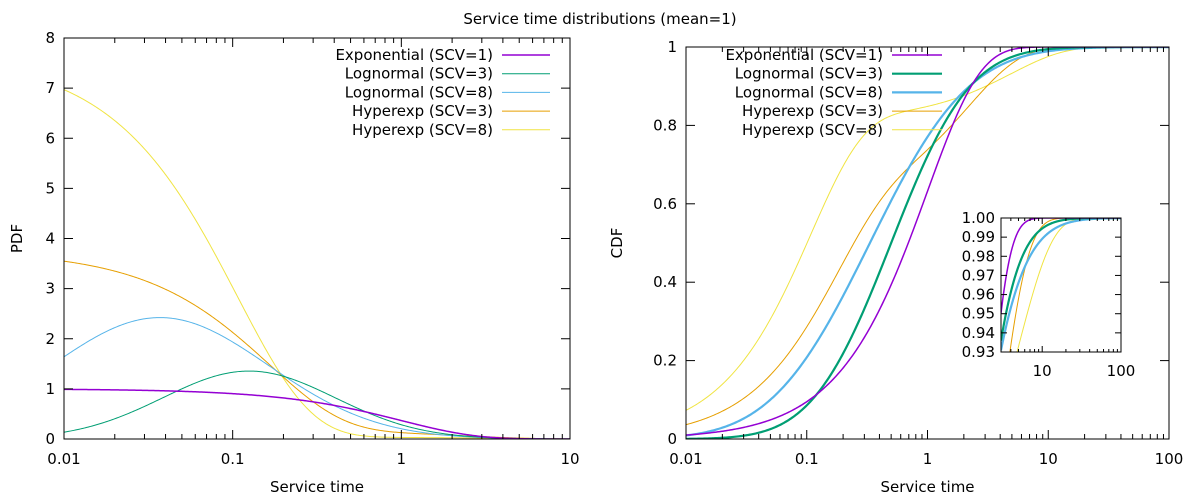 The height and width of the screenshot is (504, 1200). What do you see at coordinates (978, 237) in the screenshot?
I see `y-tick-label: 0.99` at bounding box center [978, 237].